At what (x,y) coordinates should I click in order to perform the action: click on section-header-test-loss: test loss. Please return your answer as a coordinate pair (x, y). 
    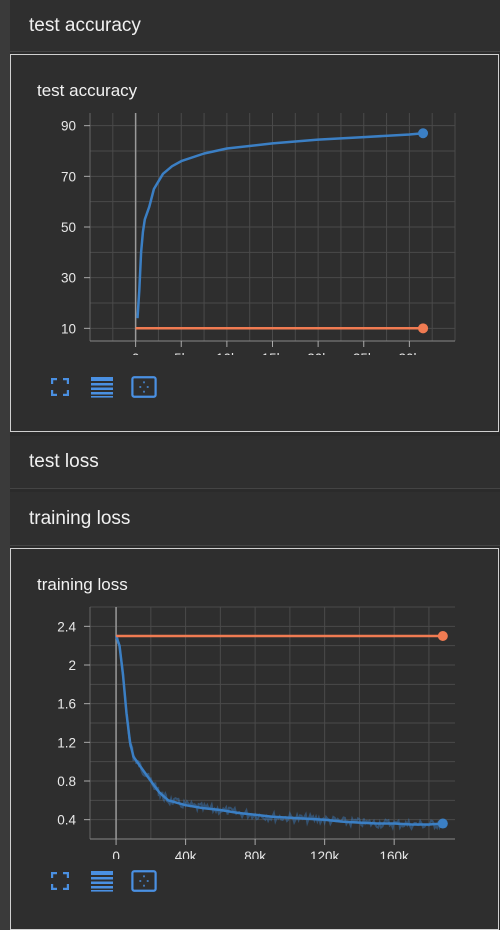
    Looking at the image, I should click on (255, 462).